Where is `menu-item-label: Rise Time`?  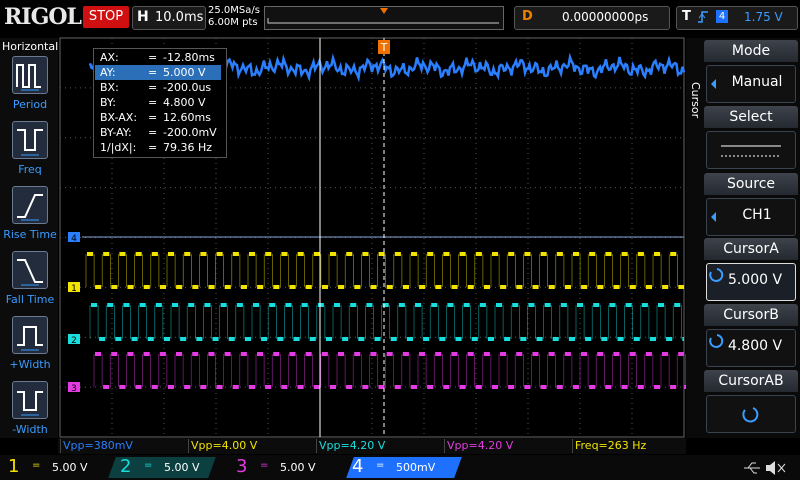 menu-item-label: Rise Time is located at coordinates (30, 234).